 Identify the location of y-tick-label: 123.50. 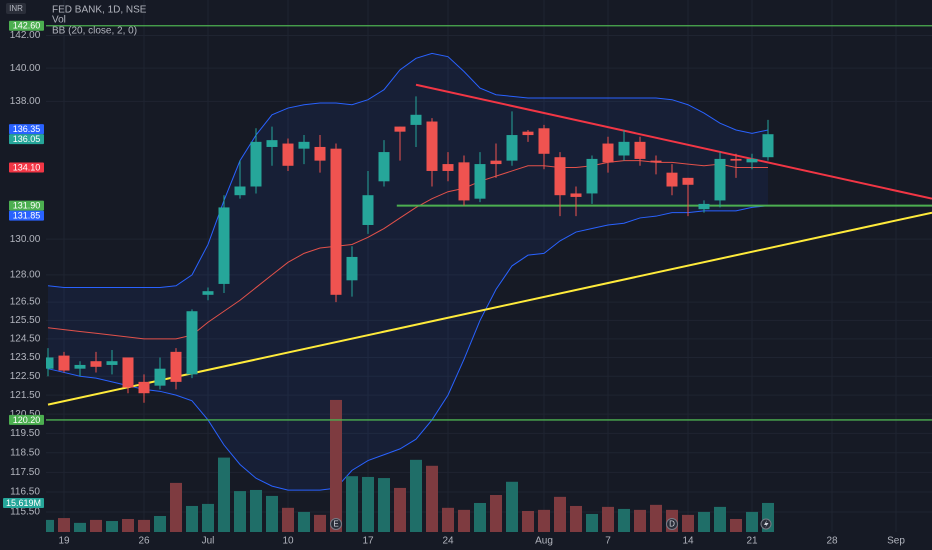
(25, 357).